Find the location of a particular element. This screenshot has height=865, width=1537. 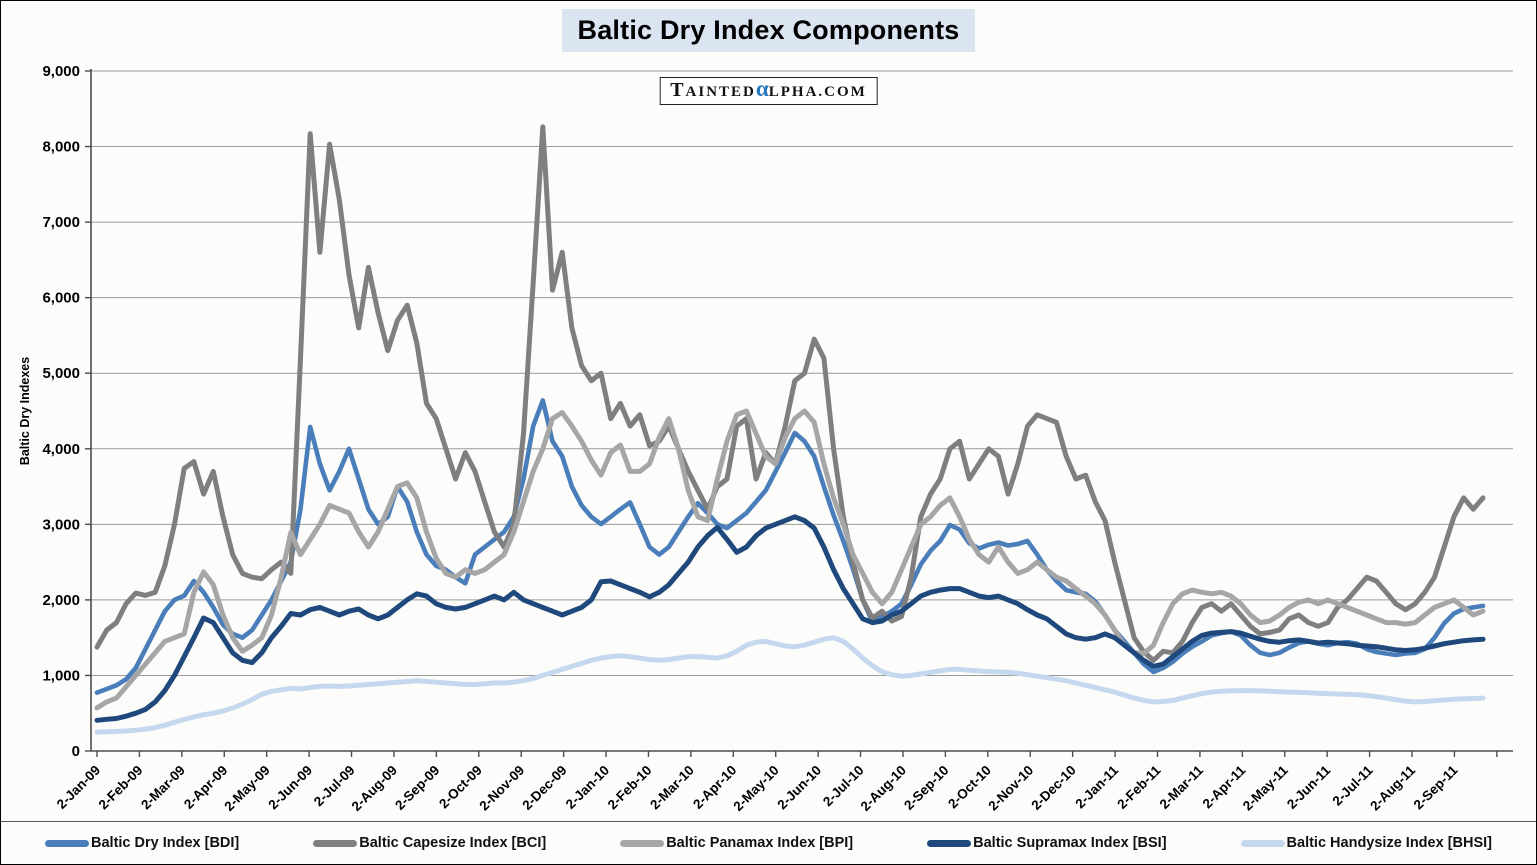

legend-item-bpi: Baltic Panamax Index [BPI] is located at coordinates (736, 843).